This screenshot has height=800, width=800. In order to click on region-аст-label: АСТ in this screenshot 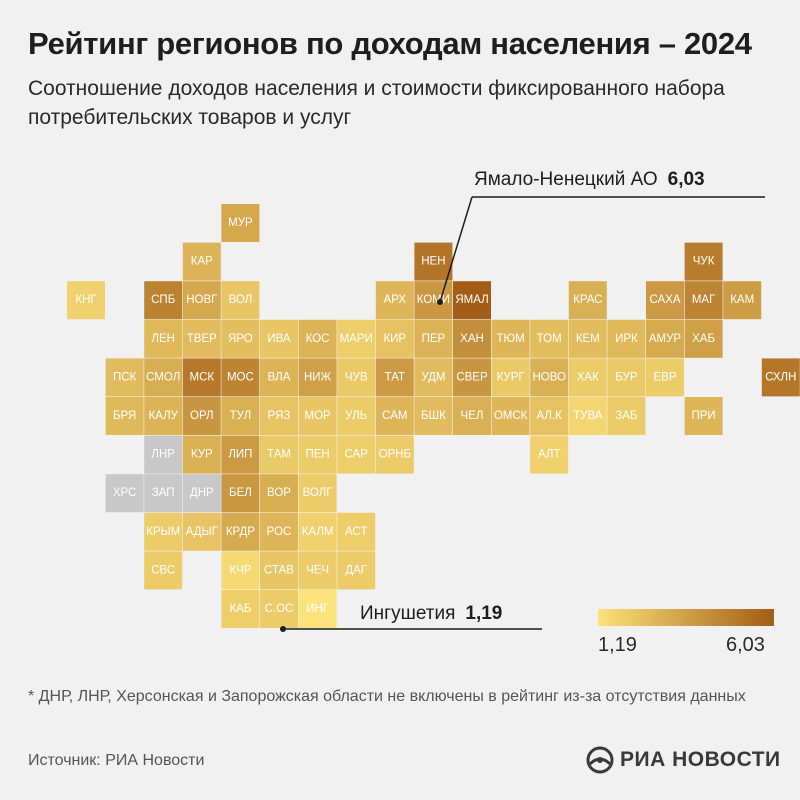, I will do `click(356, 532)`.